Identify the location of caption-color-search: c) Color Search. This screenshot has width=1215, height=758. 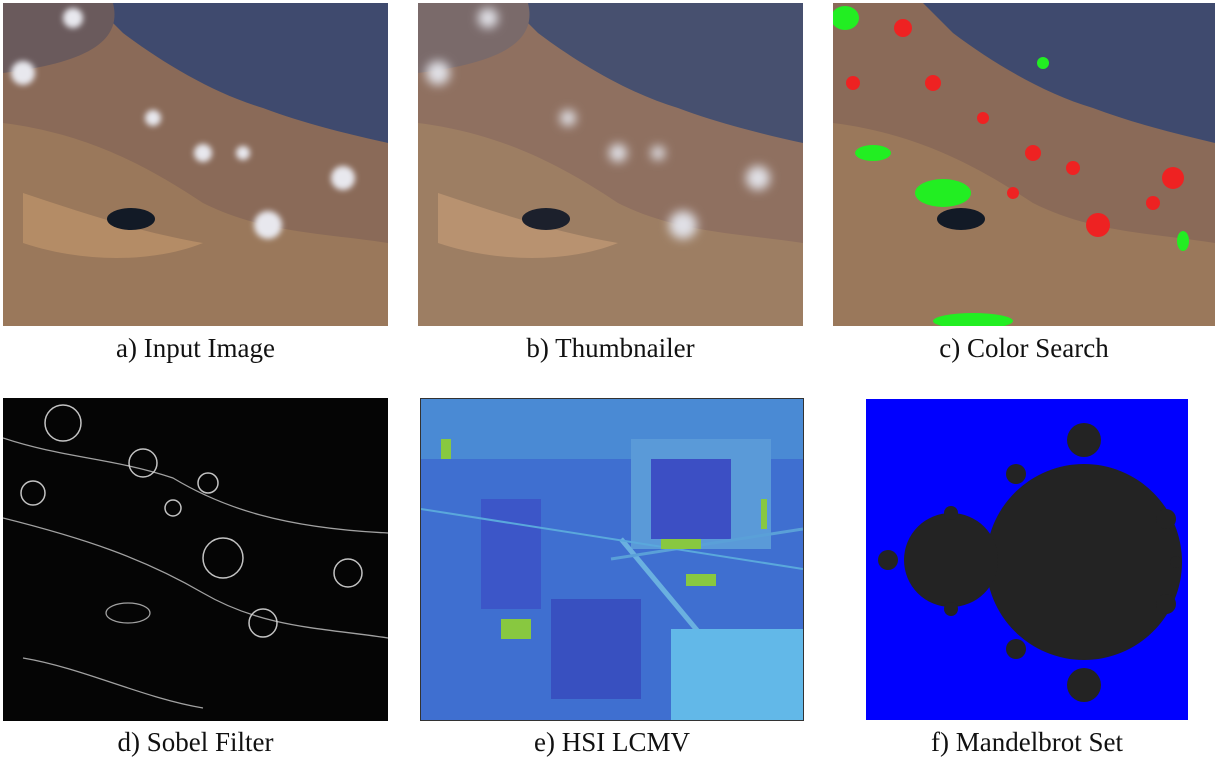
(1024, 348).